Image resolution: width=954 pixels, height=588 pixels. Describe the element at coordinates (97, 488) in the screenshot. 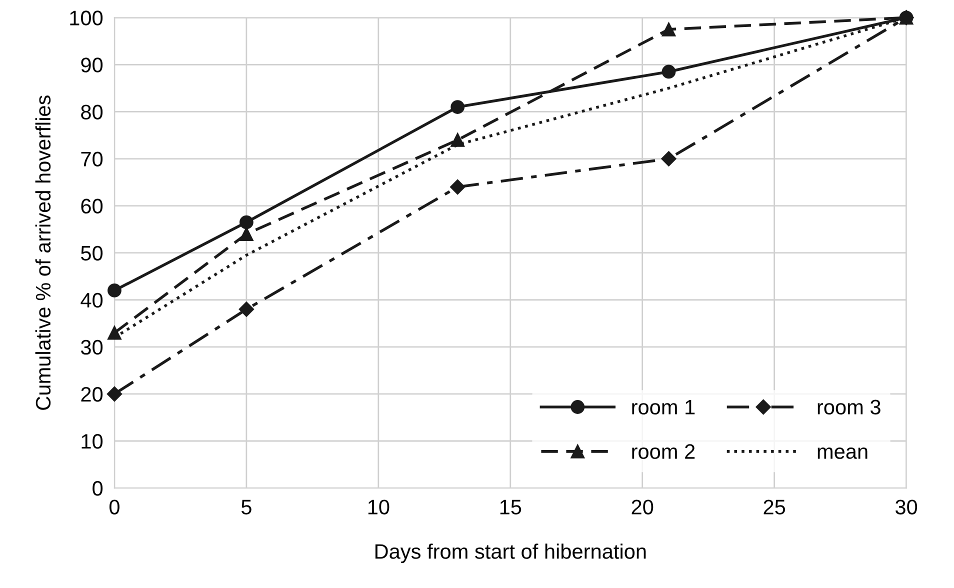

I see `y-tick-label: 0` at that location.